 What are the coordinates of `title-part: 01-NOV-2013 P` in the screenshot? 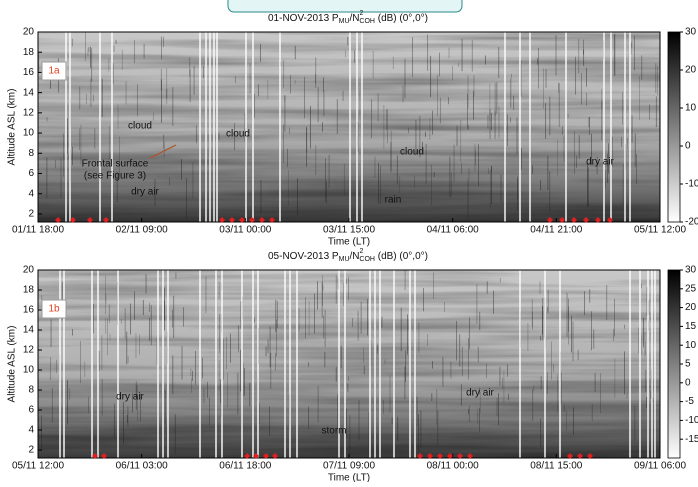 It's located at (303, 18).